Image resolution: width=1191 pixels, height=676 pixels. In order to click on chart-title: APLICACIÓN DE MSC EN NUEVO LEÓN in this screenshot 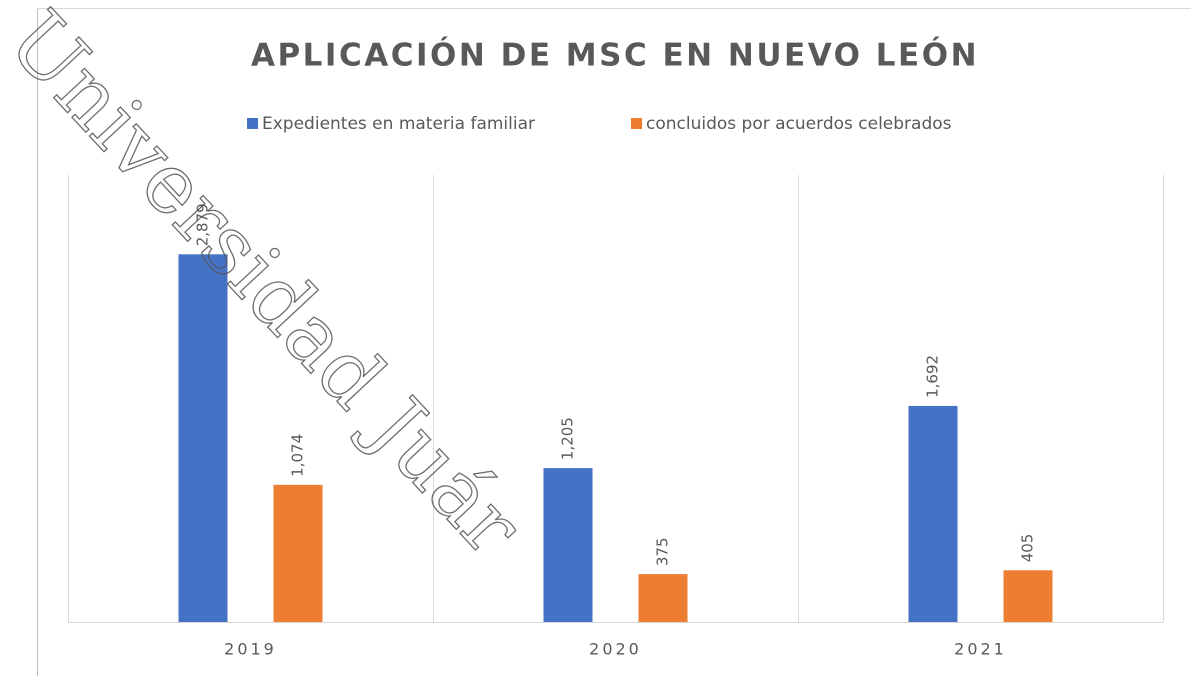, I will do `click(615, 55)`.